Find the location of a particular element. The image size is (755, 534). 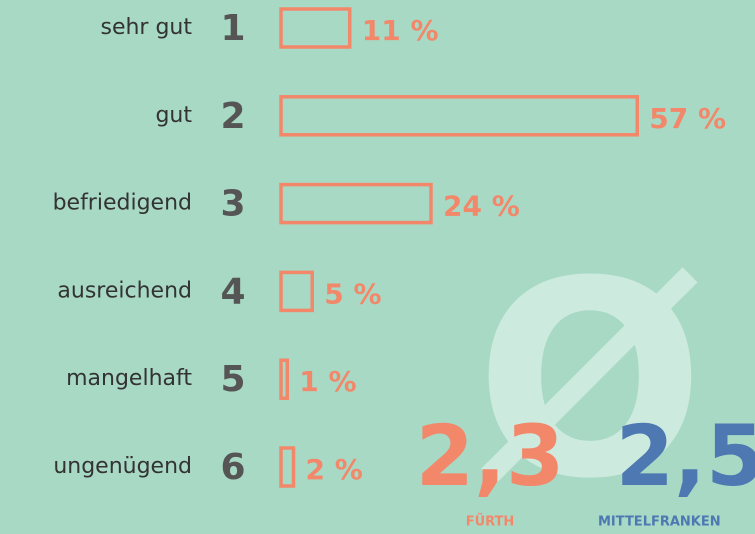

average-value: 2,3 is located at coordinates (490, 456).